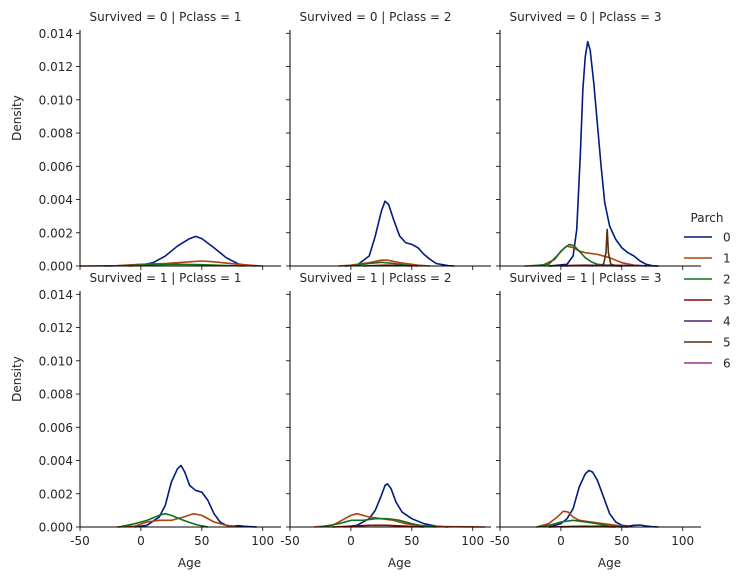 The image size is (744, 581). What do you see at coordinates (375, 17) in the screenshot?
I see `facet-title: Survived = 0 | Pclass = 2` at bounding box center [375, 17].